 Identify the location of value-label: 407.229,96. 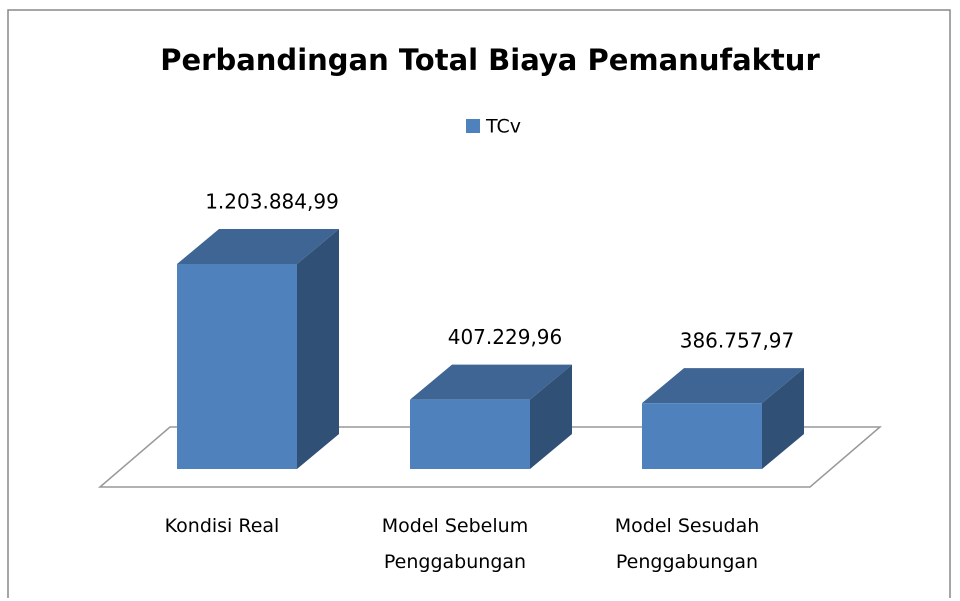
(505, 337).